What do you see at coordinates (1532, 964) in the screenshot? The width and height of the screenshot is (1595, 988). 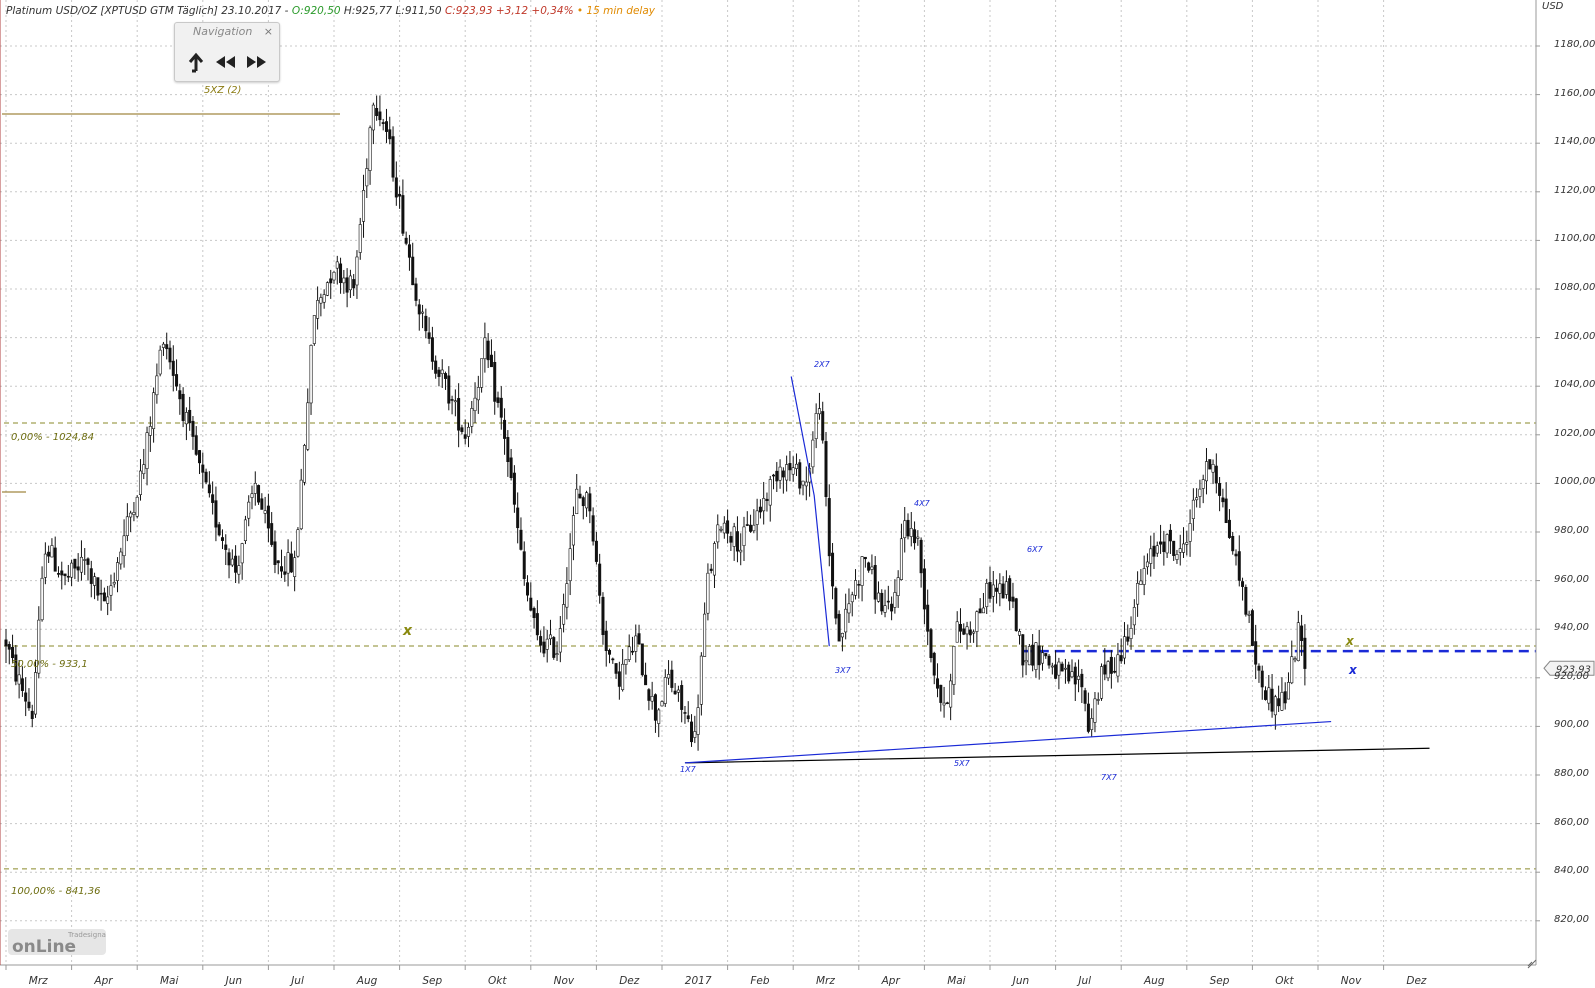 I see `resize-grip-icon` at bounding box center [1532, 964].